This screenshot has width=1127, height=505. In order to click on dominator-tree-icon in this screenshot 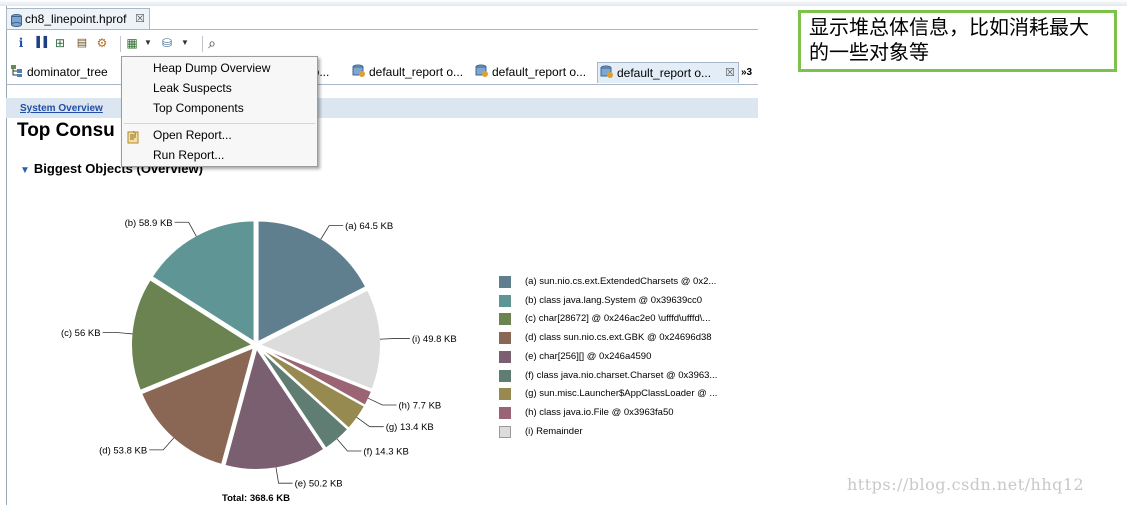, I will do `click(17, 71)`.